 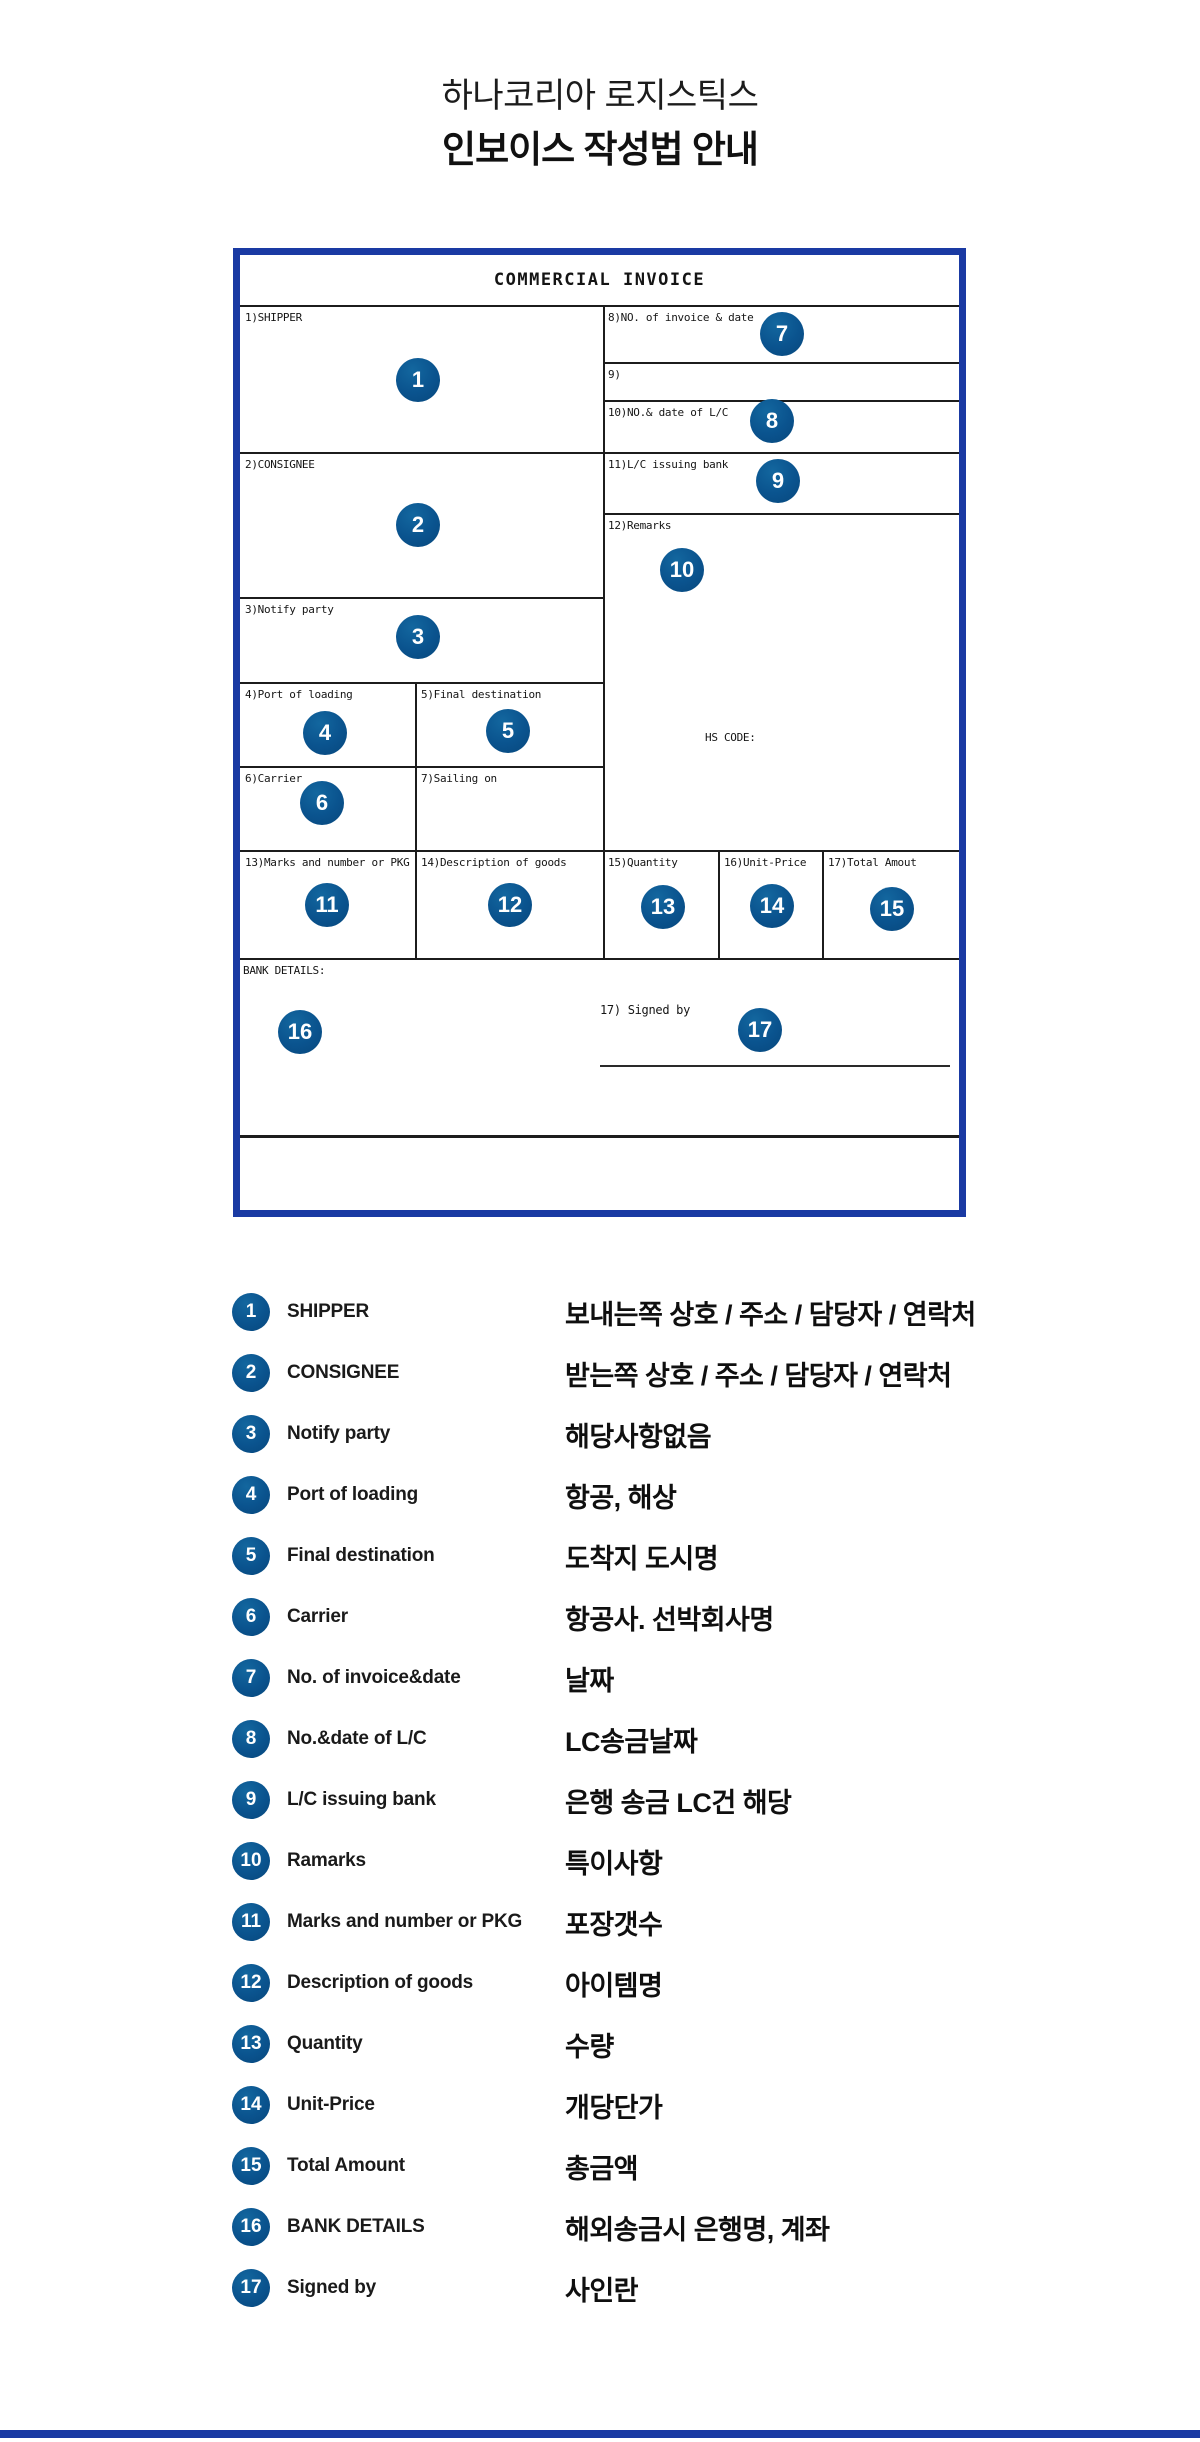 I want to click on legend-field-label: Total Amount, so click(x=346, y=2165).